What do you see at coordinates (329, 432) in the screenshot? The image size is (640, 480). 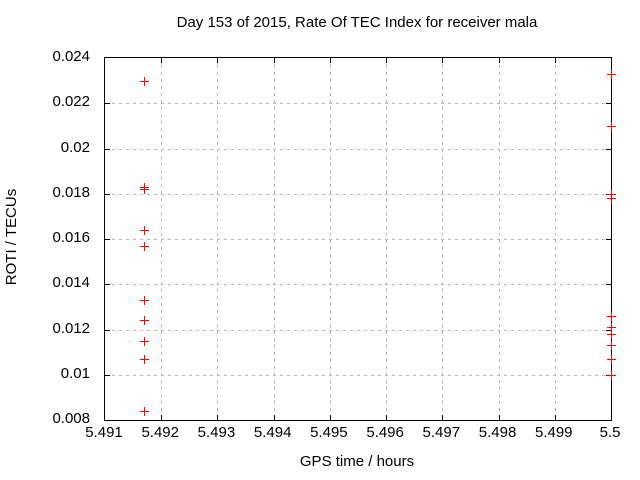 I see `x-tick-label: 5.495` at bounding box center [329, 432].